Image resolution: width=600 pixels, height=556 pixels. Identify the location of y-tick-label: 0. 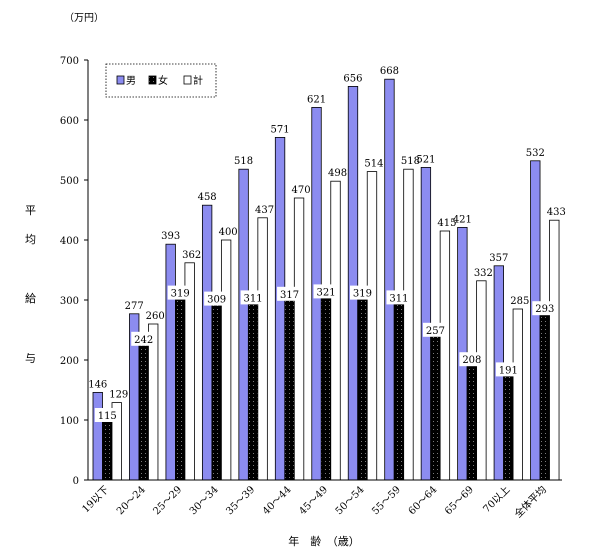
(76, 481).